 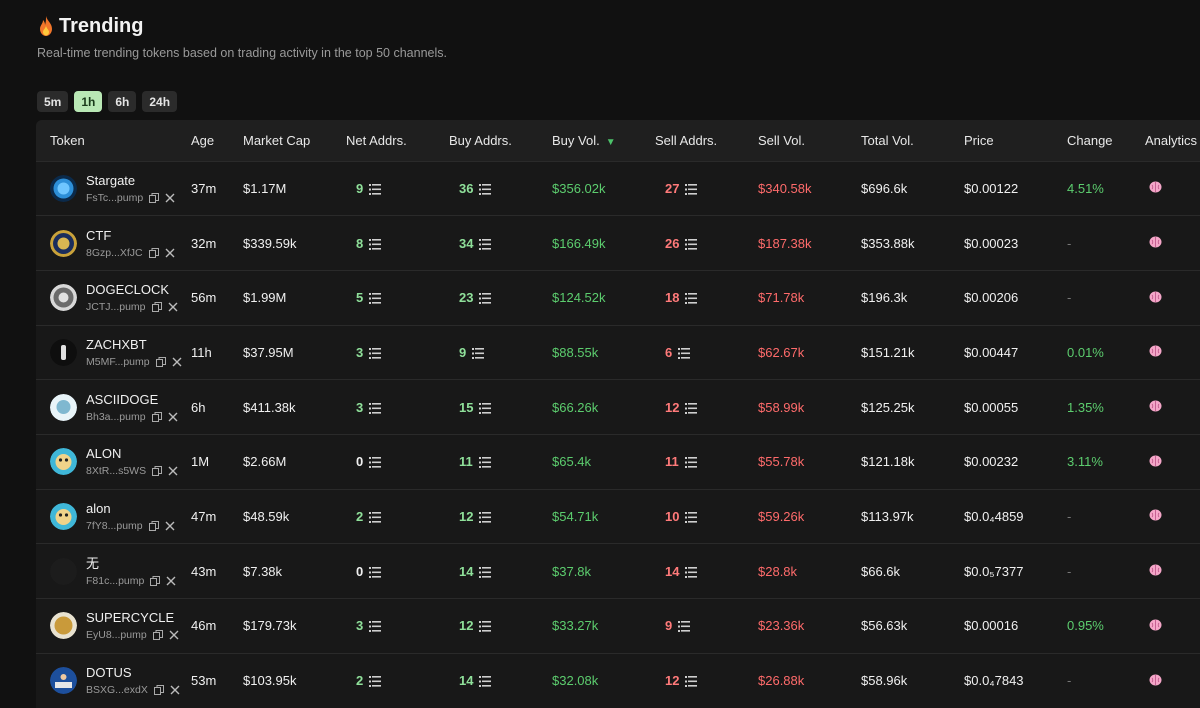 I want to click on change-value: 4.51%, so click(x=1085, y=188).